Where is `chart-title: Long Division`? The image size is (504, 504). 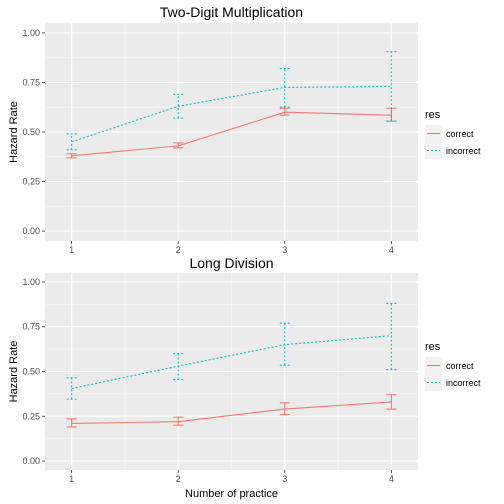 chart-title: Long Division is located at coordinates (231, 263).